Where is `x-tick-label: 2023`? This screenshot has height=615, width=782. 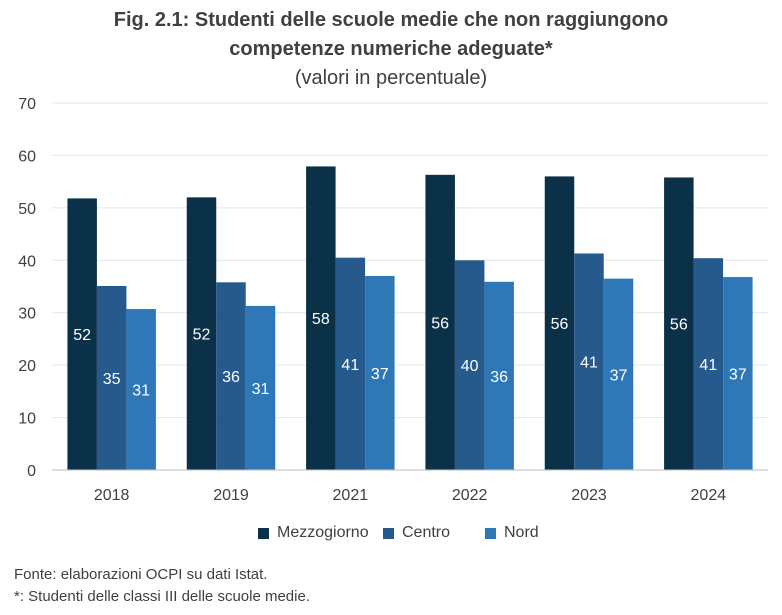
x-tick-label: 2023 is located at coordinates (589, 495).